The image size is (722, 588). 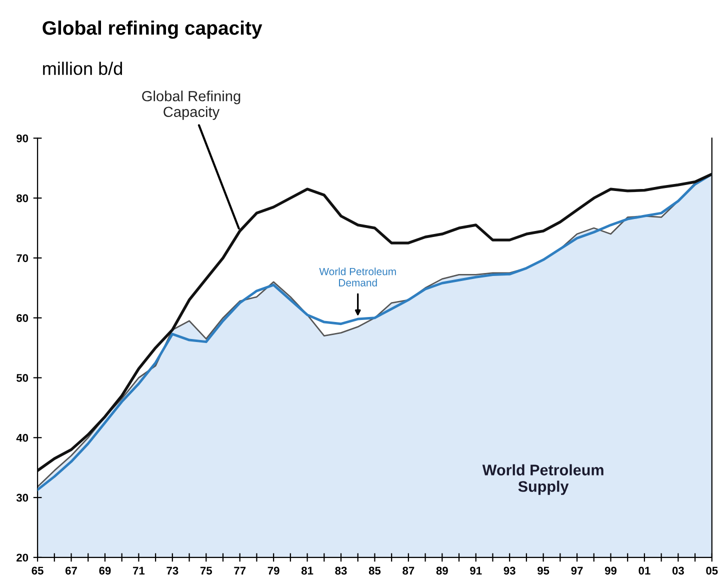 I want to click on x-tick-label: 87, so click(x=408, y=570).